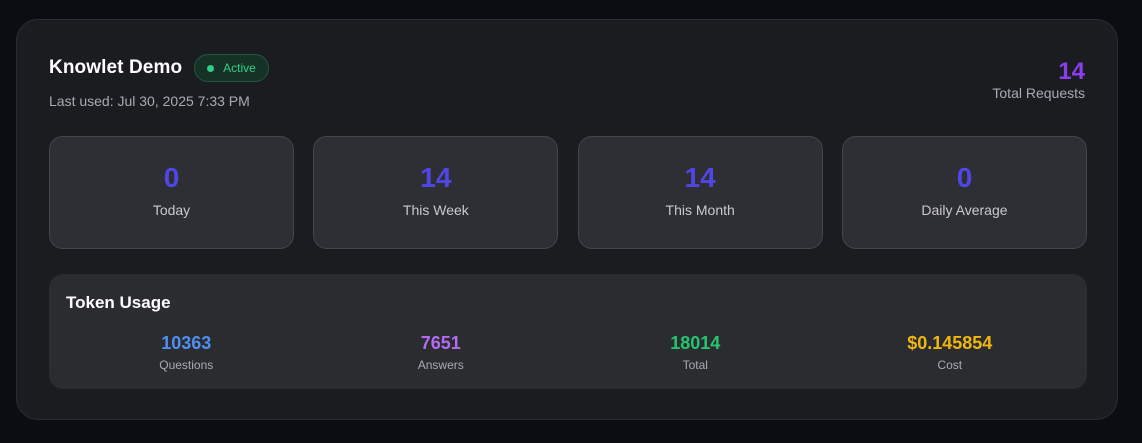 The image size is (1142, 443). What do you see at coordinates (211, 68) in the screenshot?
I see `status-dot-icon` at bounding box center [211, 68].